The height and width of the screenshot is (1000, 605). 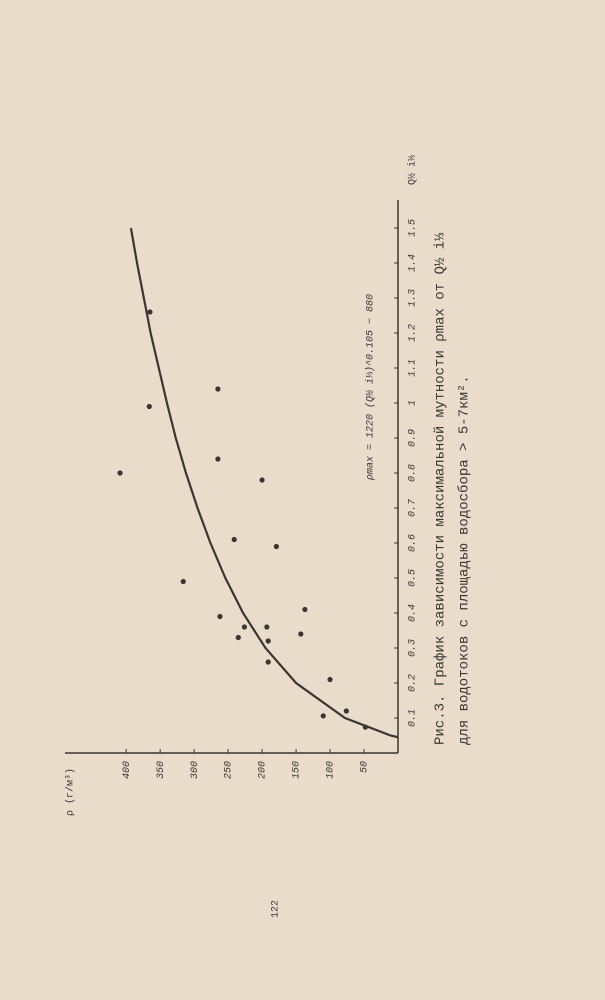 What do you see at coordinates (413, 683) in the screenshot?
I see `x-tick-label: 0.2` at bounding box center [413, 683].